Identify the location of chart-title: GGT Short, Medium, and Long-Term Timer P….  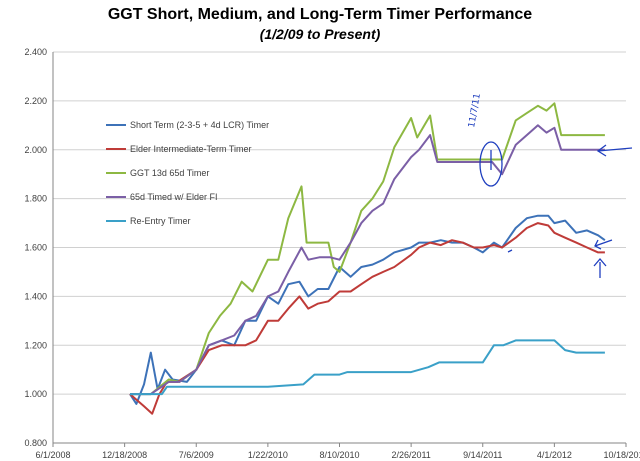
(320, 14).